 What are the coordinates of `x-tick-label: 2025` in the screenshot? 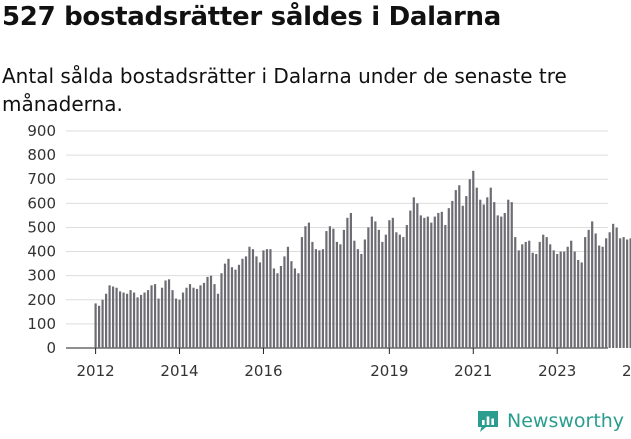 It's located at (626, 371).